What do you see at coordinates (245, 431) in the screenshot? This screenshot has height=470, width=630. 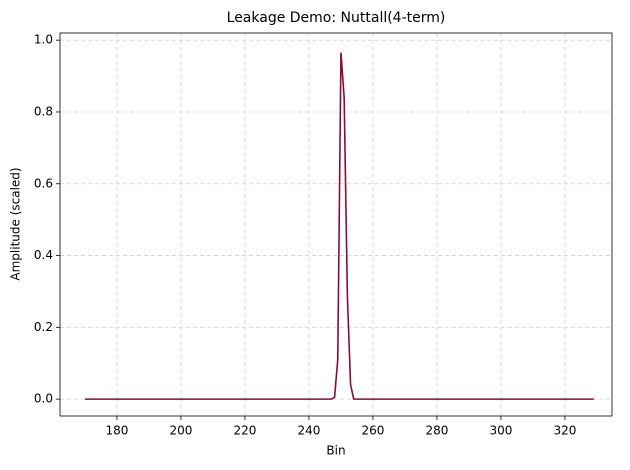 I see `x-tick-label: 220` at bounding box center [245, 431].